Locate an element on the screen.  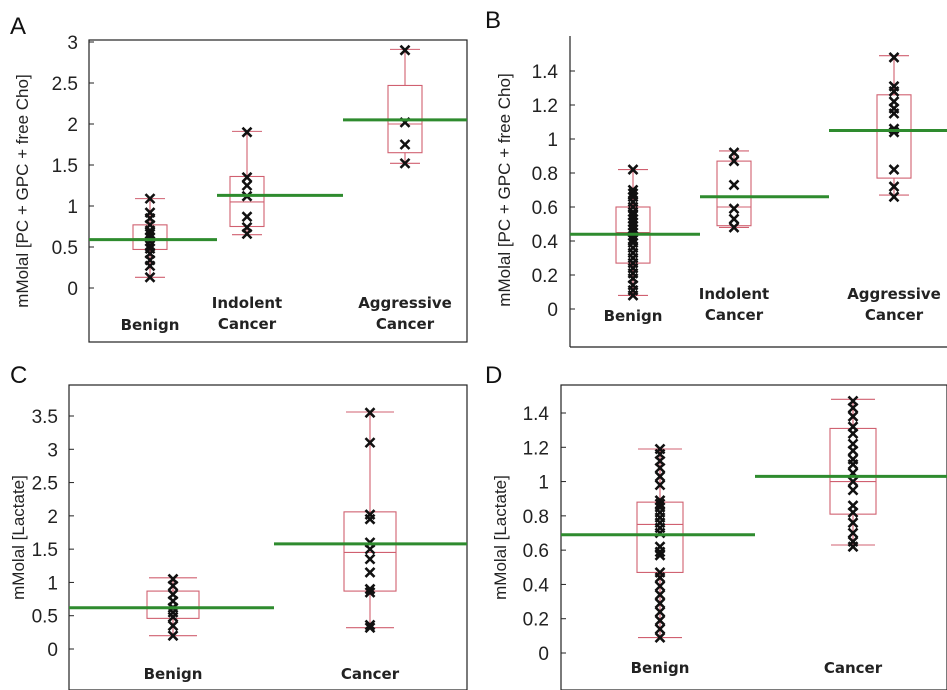
category-label: Aggressive is located at coordinates (894, 294).